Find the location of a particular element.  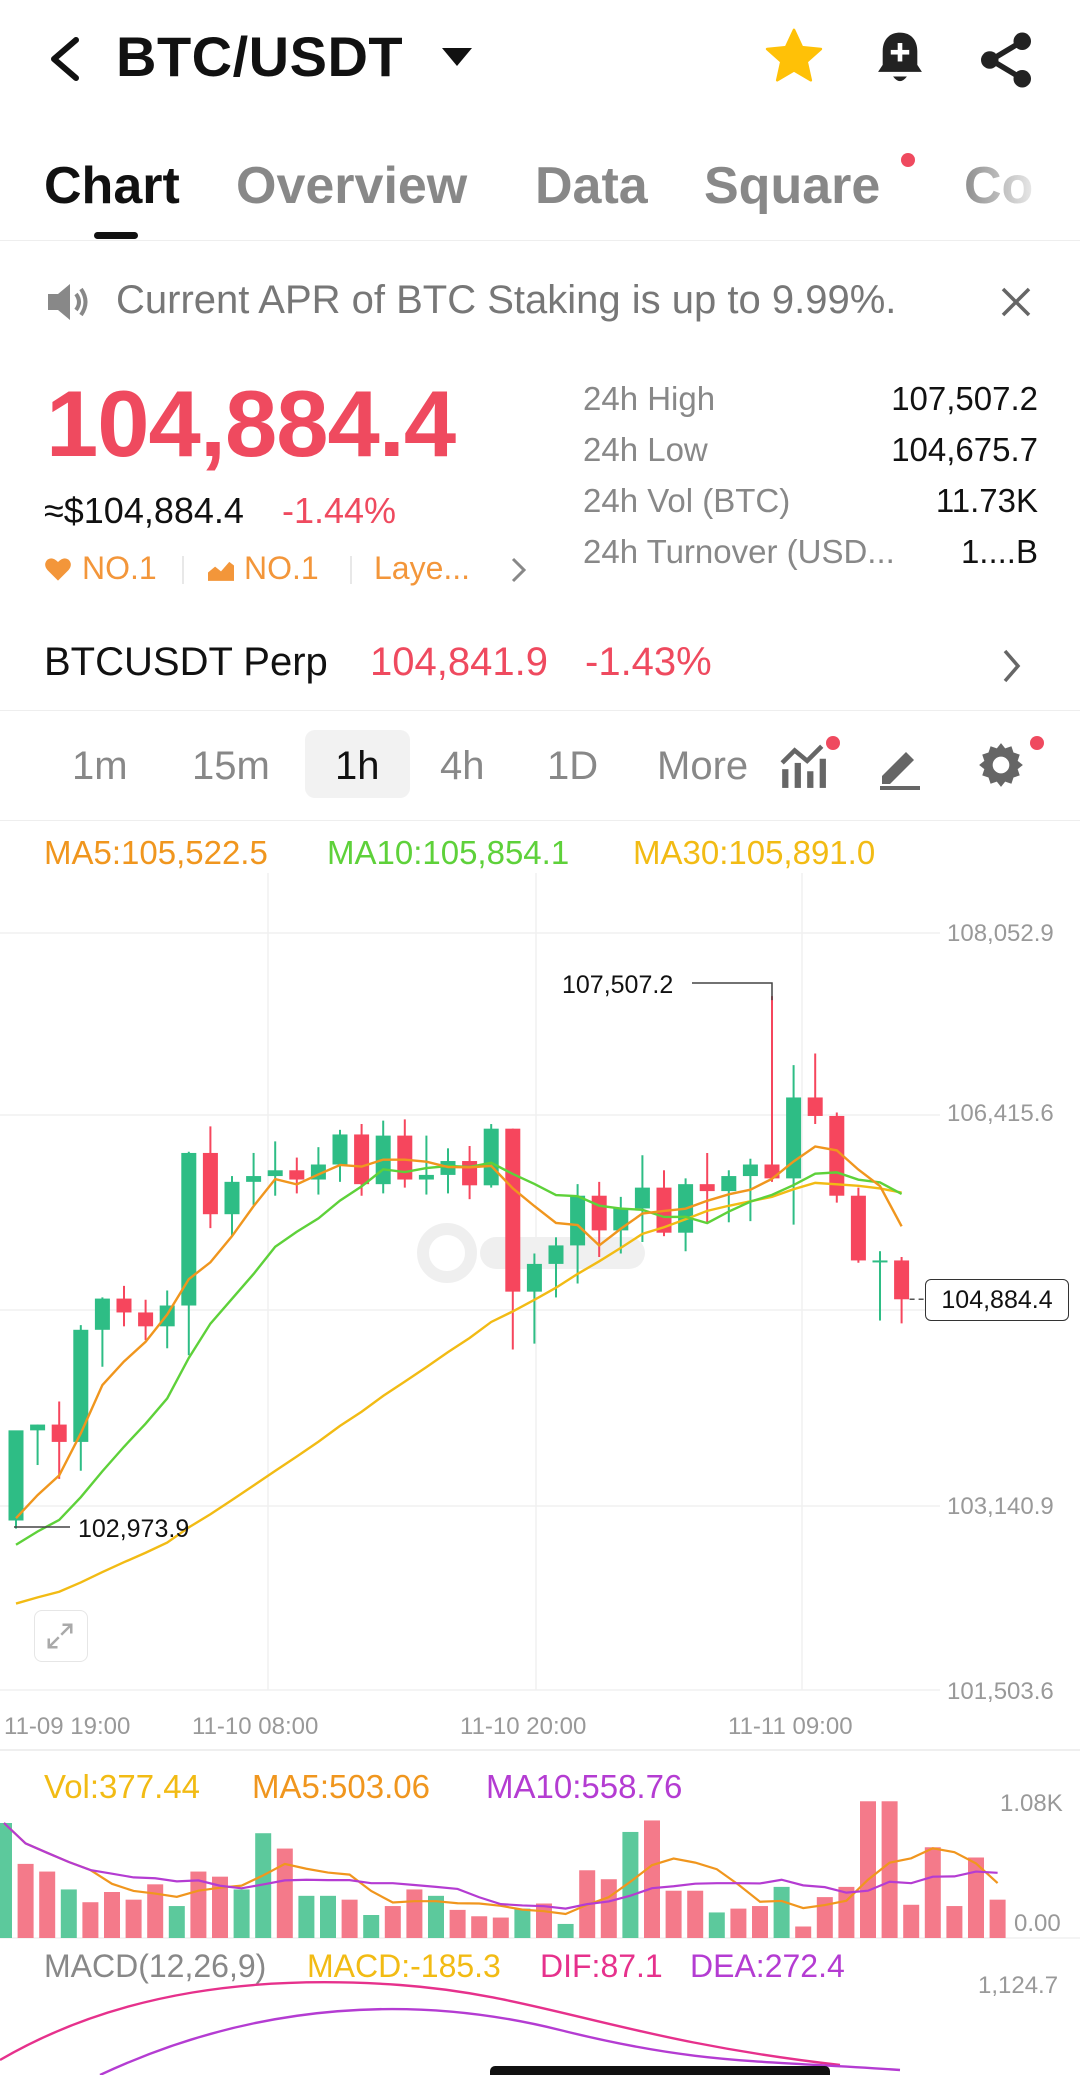

indicator-icon is located at coordinates (803, 765).